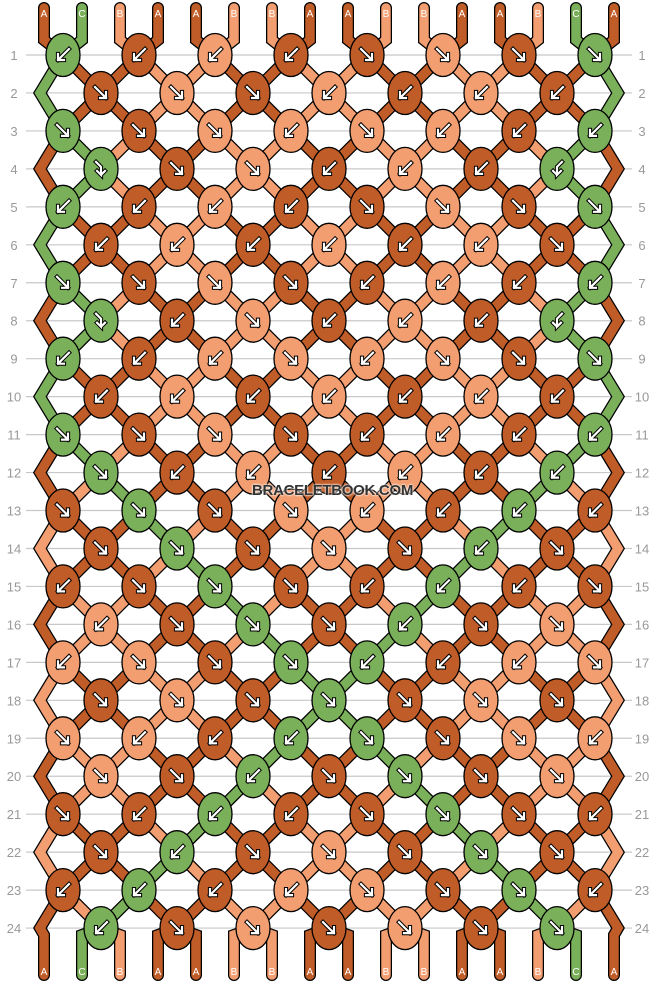 The height and width of the screenshot is (984, 658). Describe the element at coordinates (575, 972) in the screenshot. I see `string-label-bottom: C` at that location.